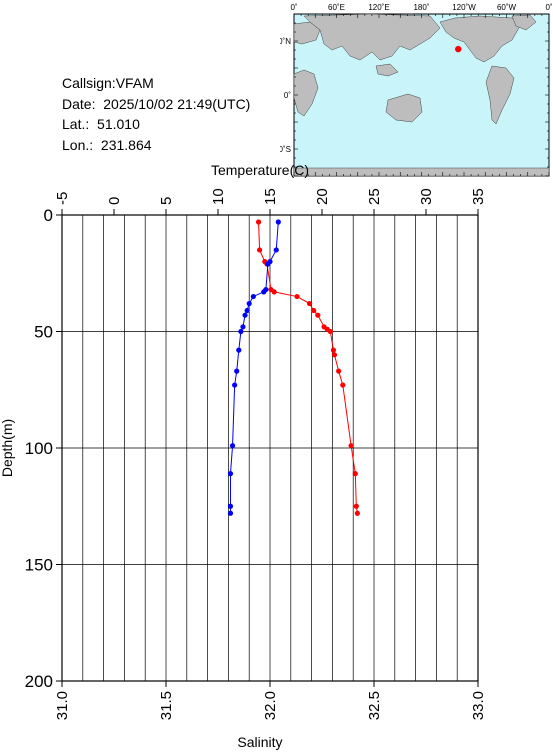 Image resolution: width=553 pixels, height=756 pixels. I want to click on lat-row: Lat.: 51.010, so click(156, 124).